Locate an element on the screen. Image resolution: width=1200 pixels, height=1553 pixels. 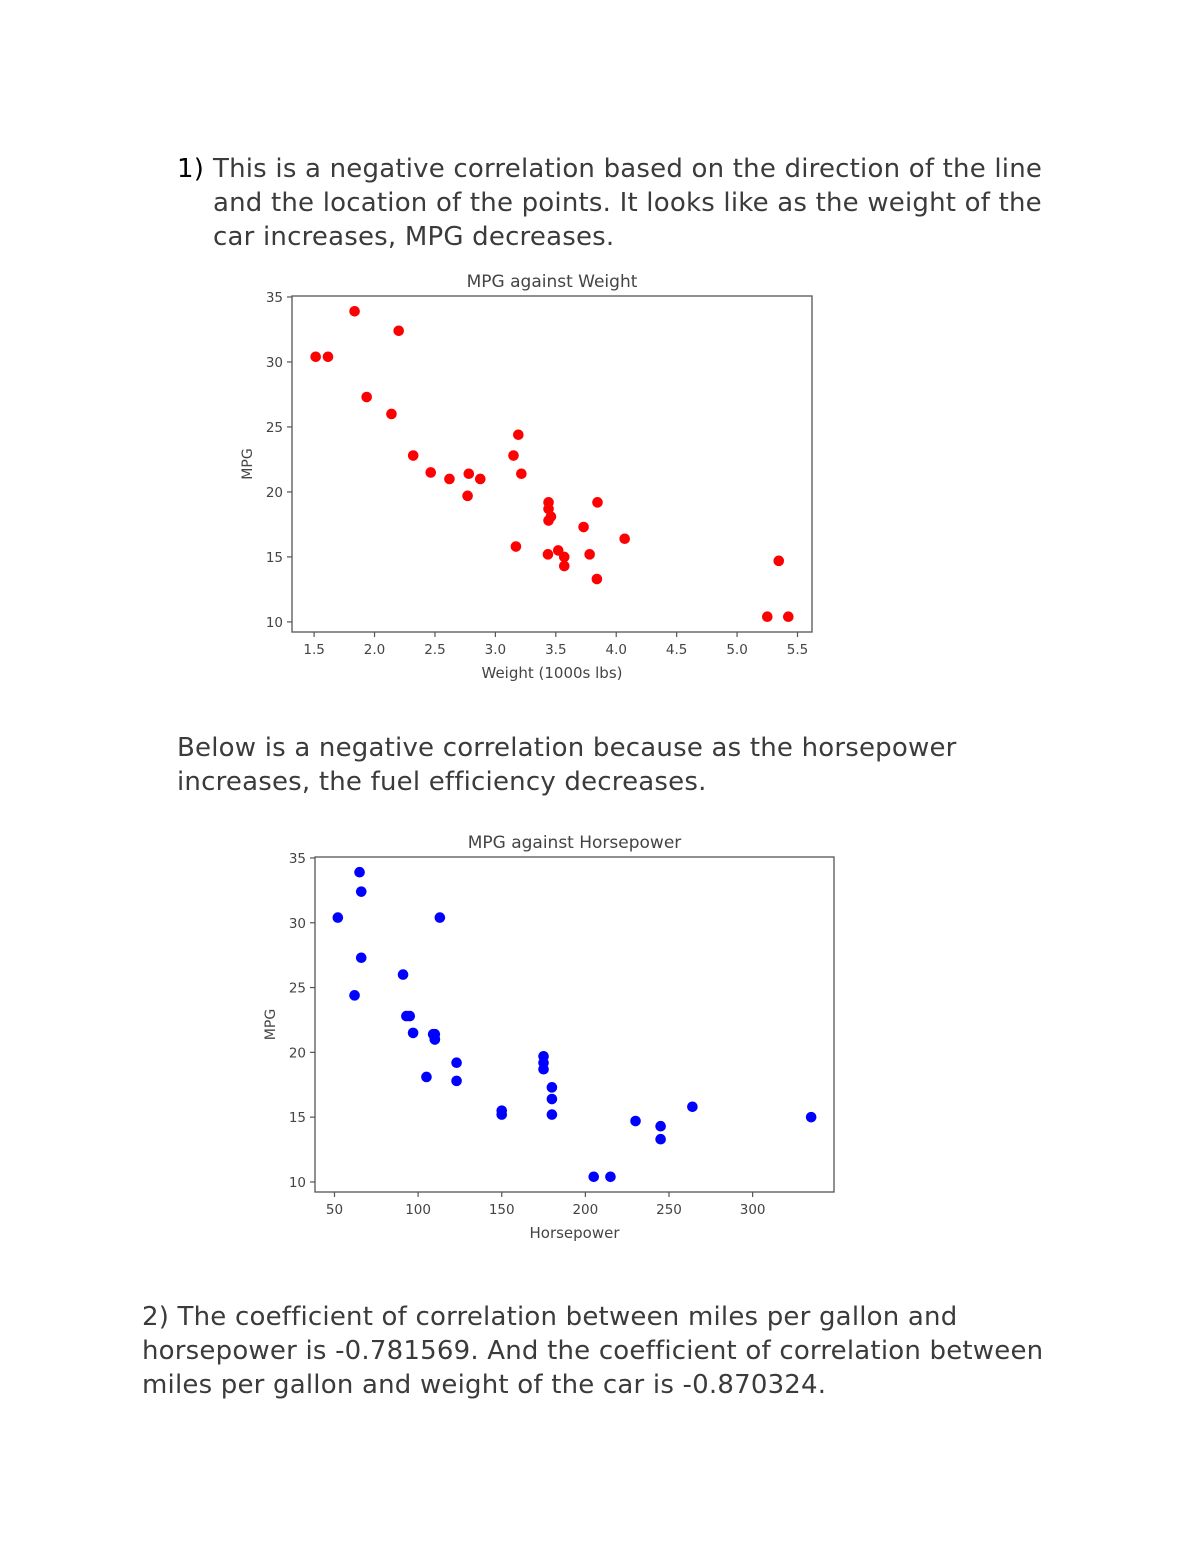
question-1-number: 1) is located at coordinates (191, 169).